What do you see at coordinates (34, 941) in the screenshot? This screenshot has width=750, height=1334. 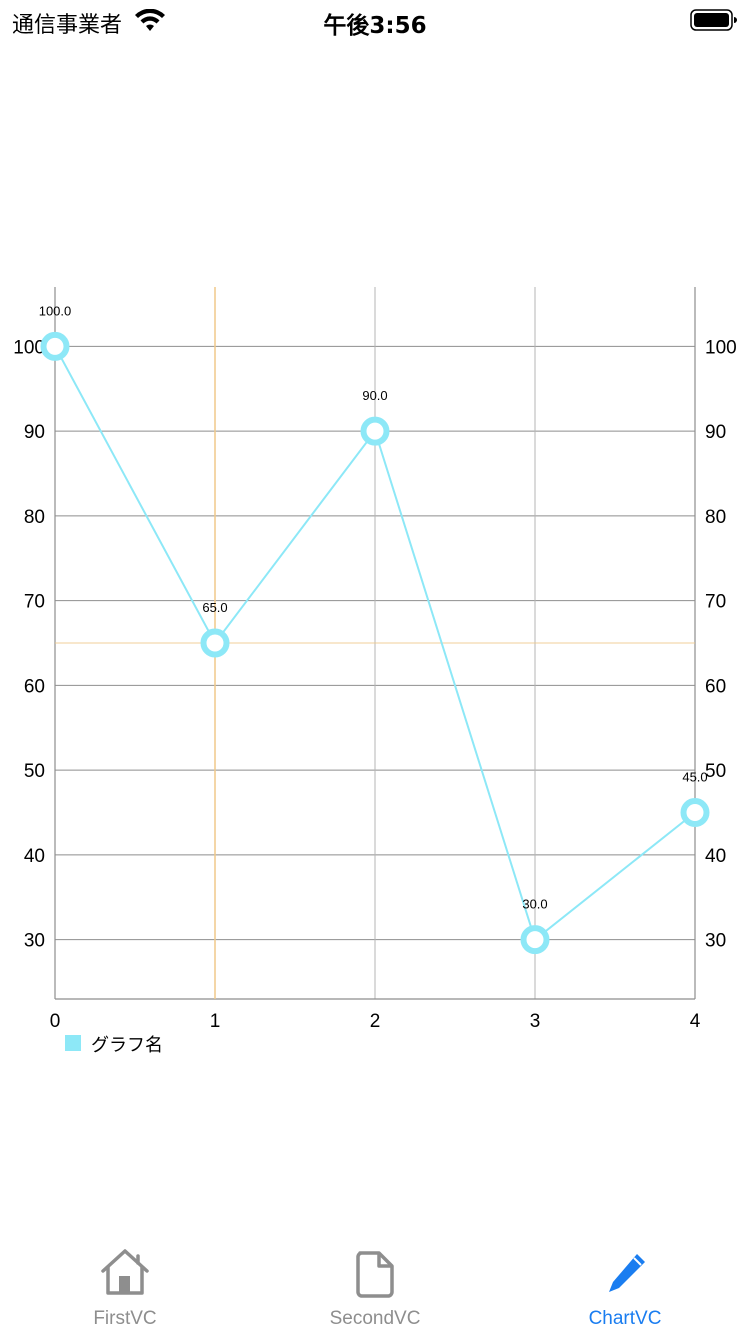 I see `y-tick-label-left: 30` at bounding box center [34, 941].